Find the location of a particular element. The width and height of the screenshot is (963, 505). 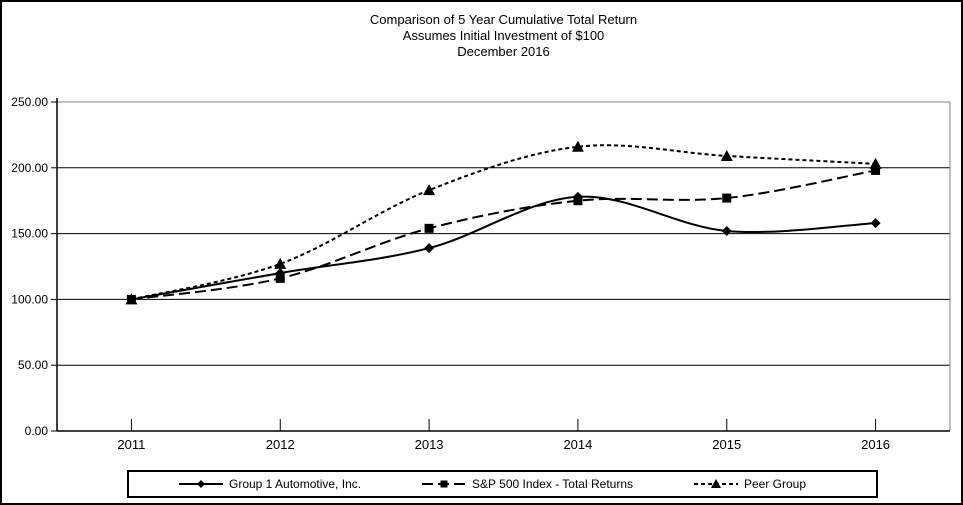

y-axis-label: 100.00 is located at coordinates (29, 299).